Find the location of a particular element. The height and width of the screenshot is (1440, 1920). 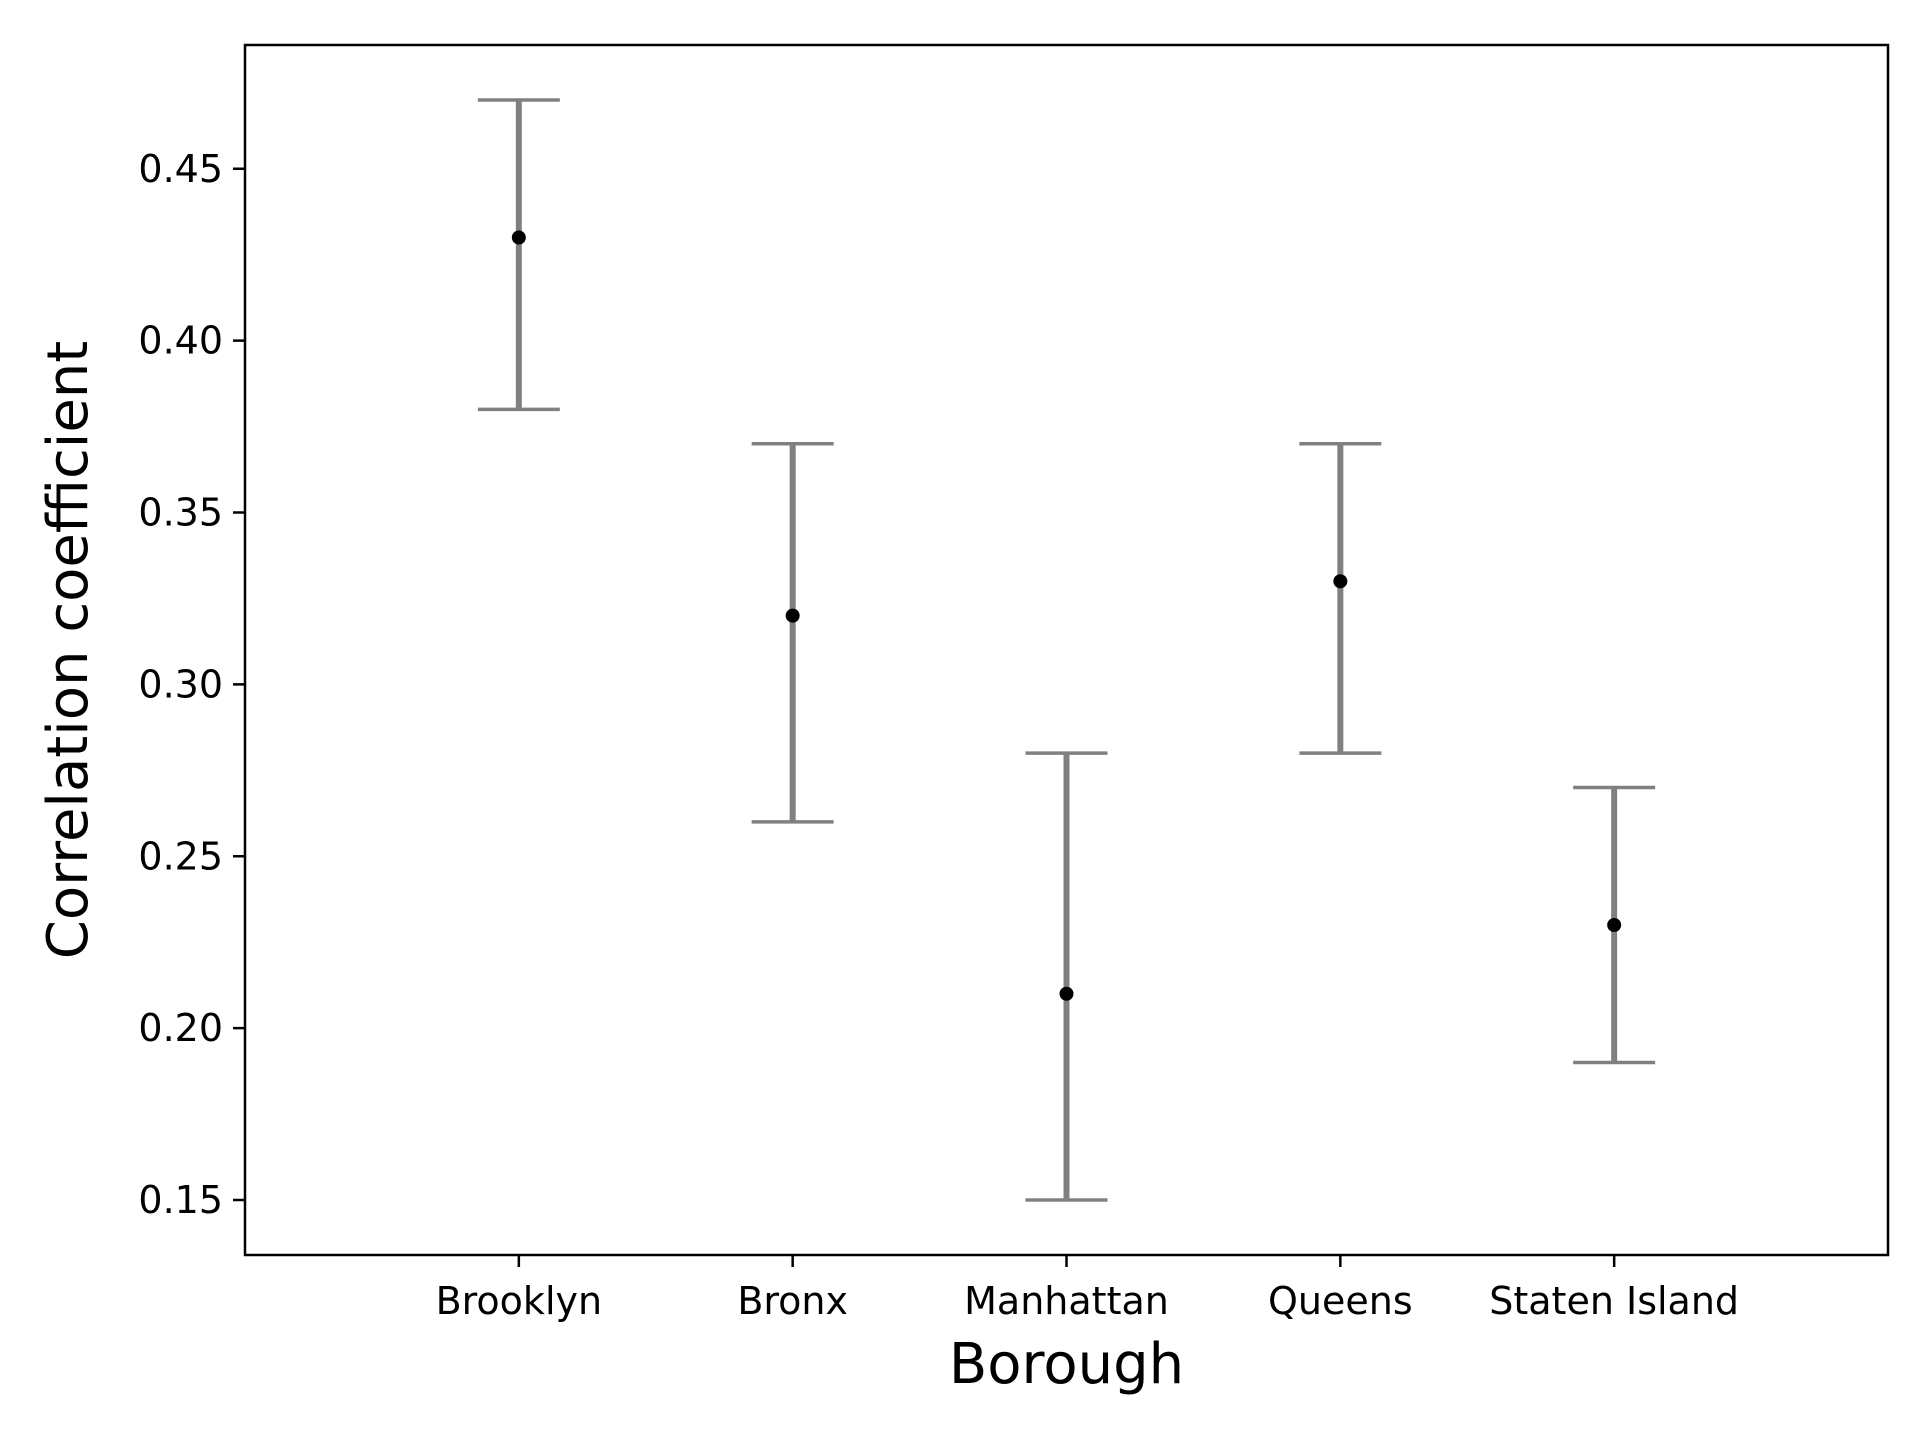

y-tick-label: 0.35 is located at coordinates (180, 513).